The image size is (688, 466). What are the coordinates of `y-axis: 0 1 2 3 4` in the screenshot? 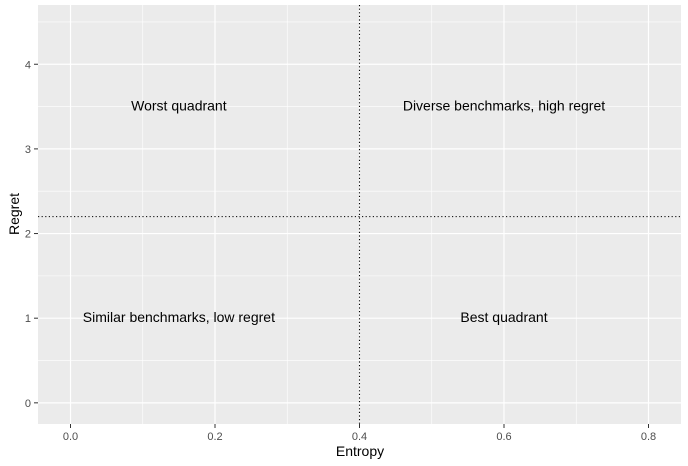 It's located at (31, 234).